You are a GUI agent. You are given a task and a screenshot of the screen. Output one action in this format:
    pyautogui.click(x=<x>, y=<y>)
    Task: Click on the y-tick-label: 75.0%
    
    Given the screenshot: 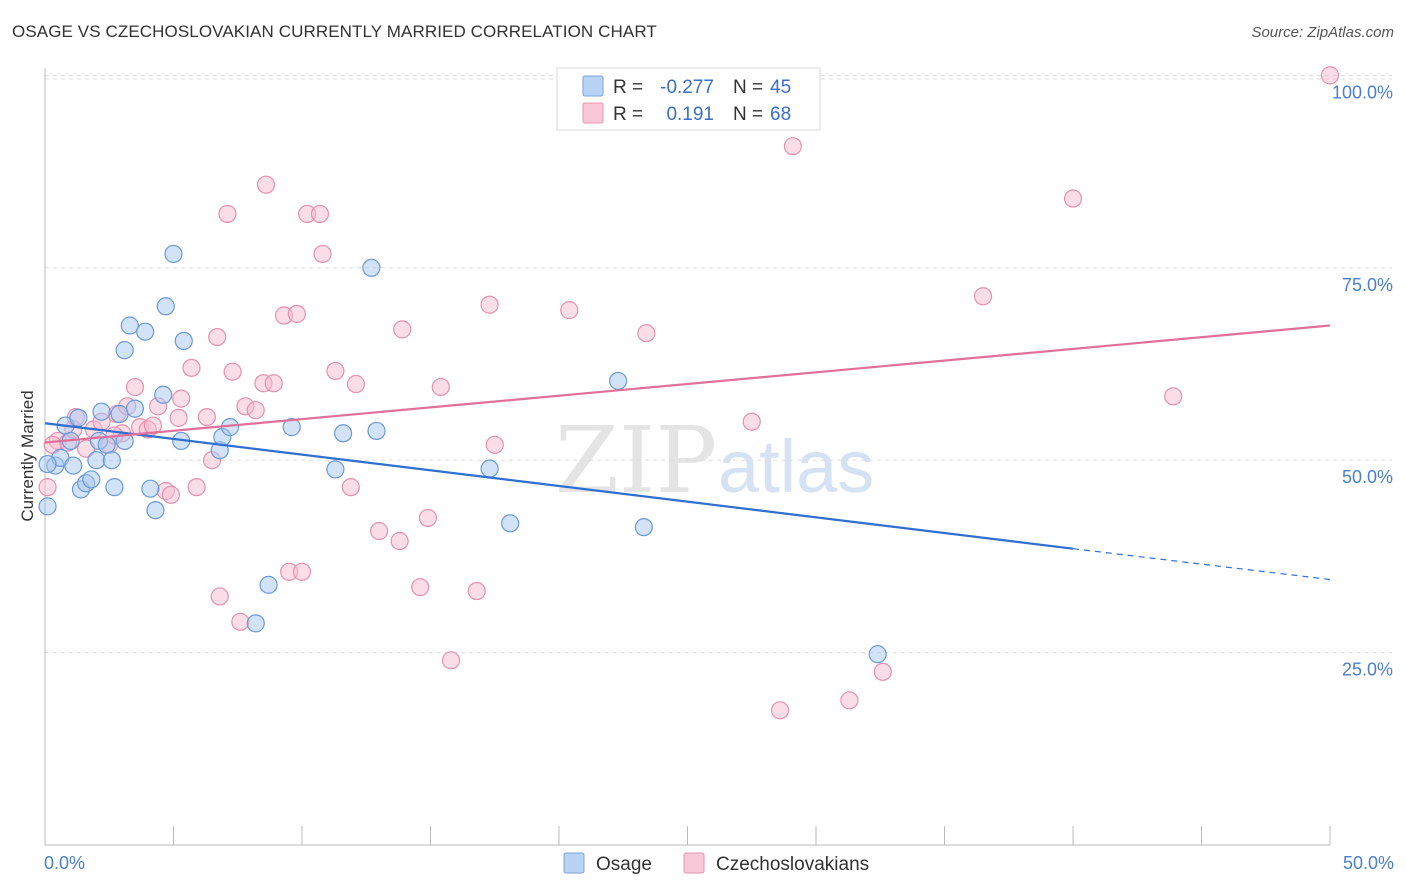 What is the action you would take?
    pyautogui.click(x=1367, y=285)
    